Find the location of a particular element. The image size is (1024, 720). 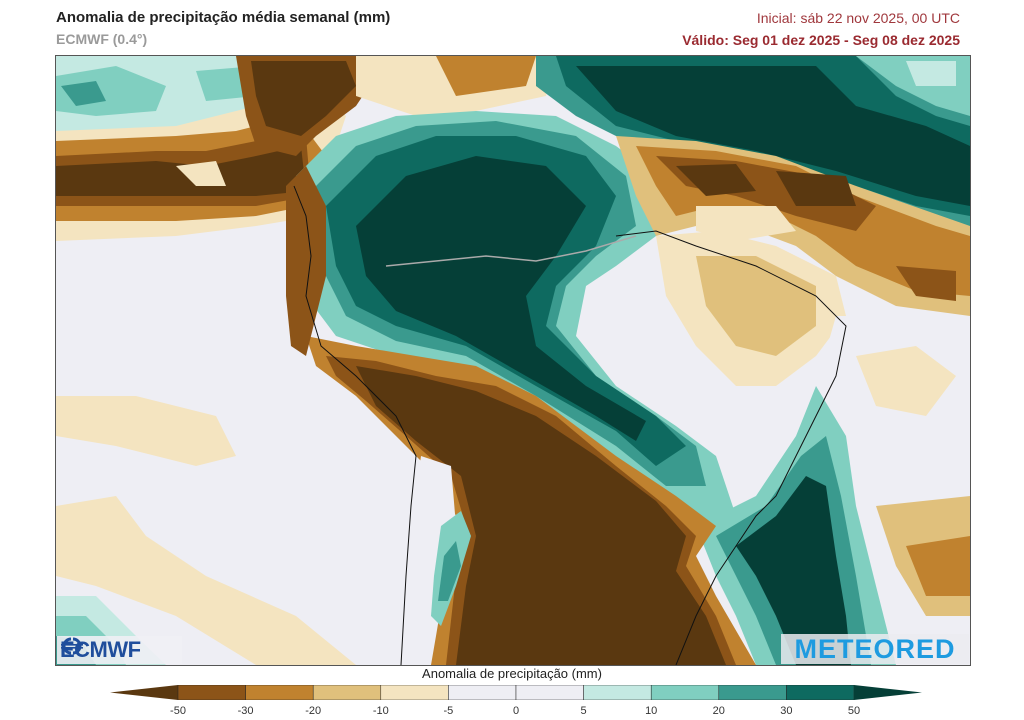

tick-label: -5 is located at coordinates (448, 711).